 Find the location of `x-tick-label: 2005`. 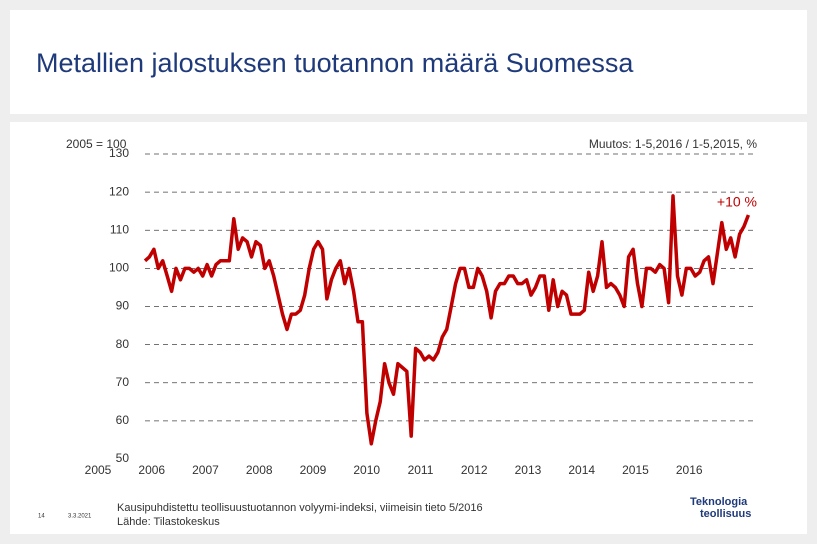

x-tick-label: 2005 is located at coordinates (98, 470).